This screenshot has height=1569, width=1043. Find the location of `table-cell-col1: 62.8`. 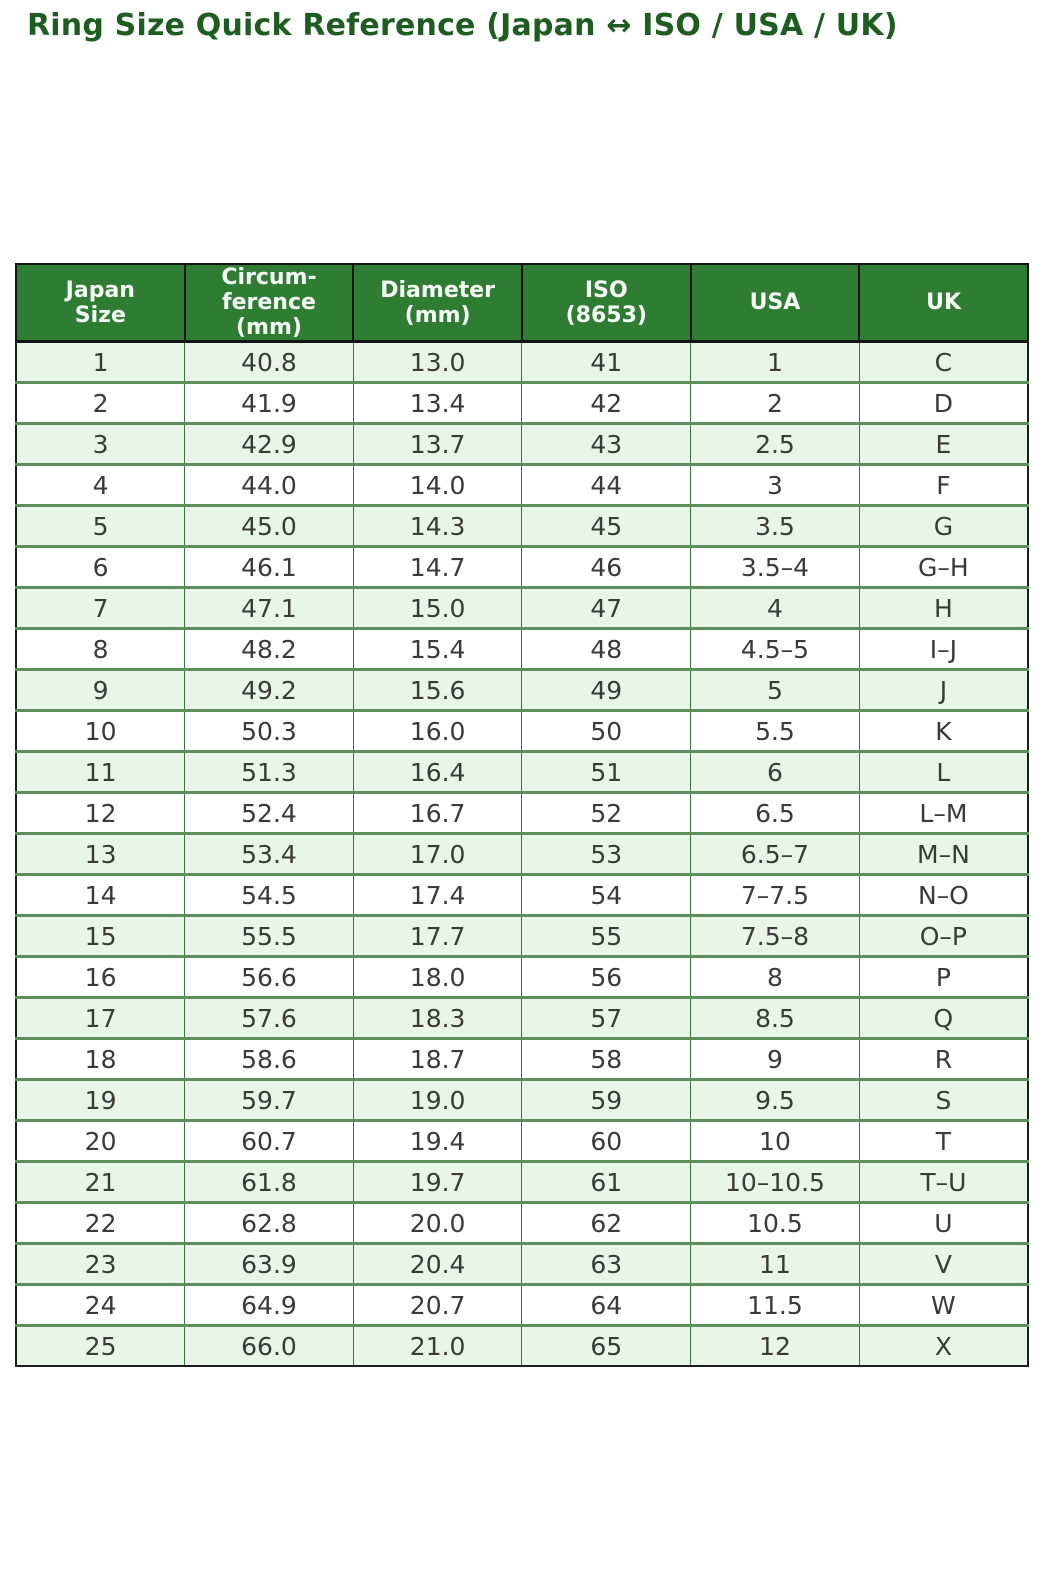

table-cell-col1: 62.8 is located at coordinates (269, 1222).